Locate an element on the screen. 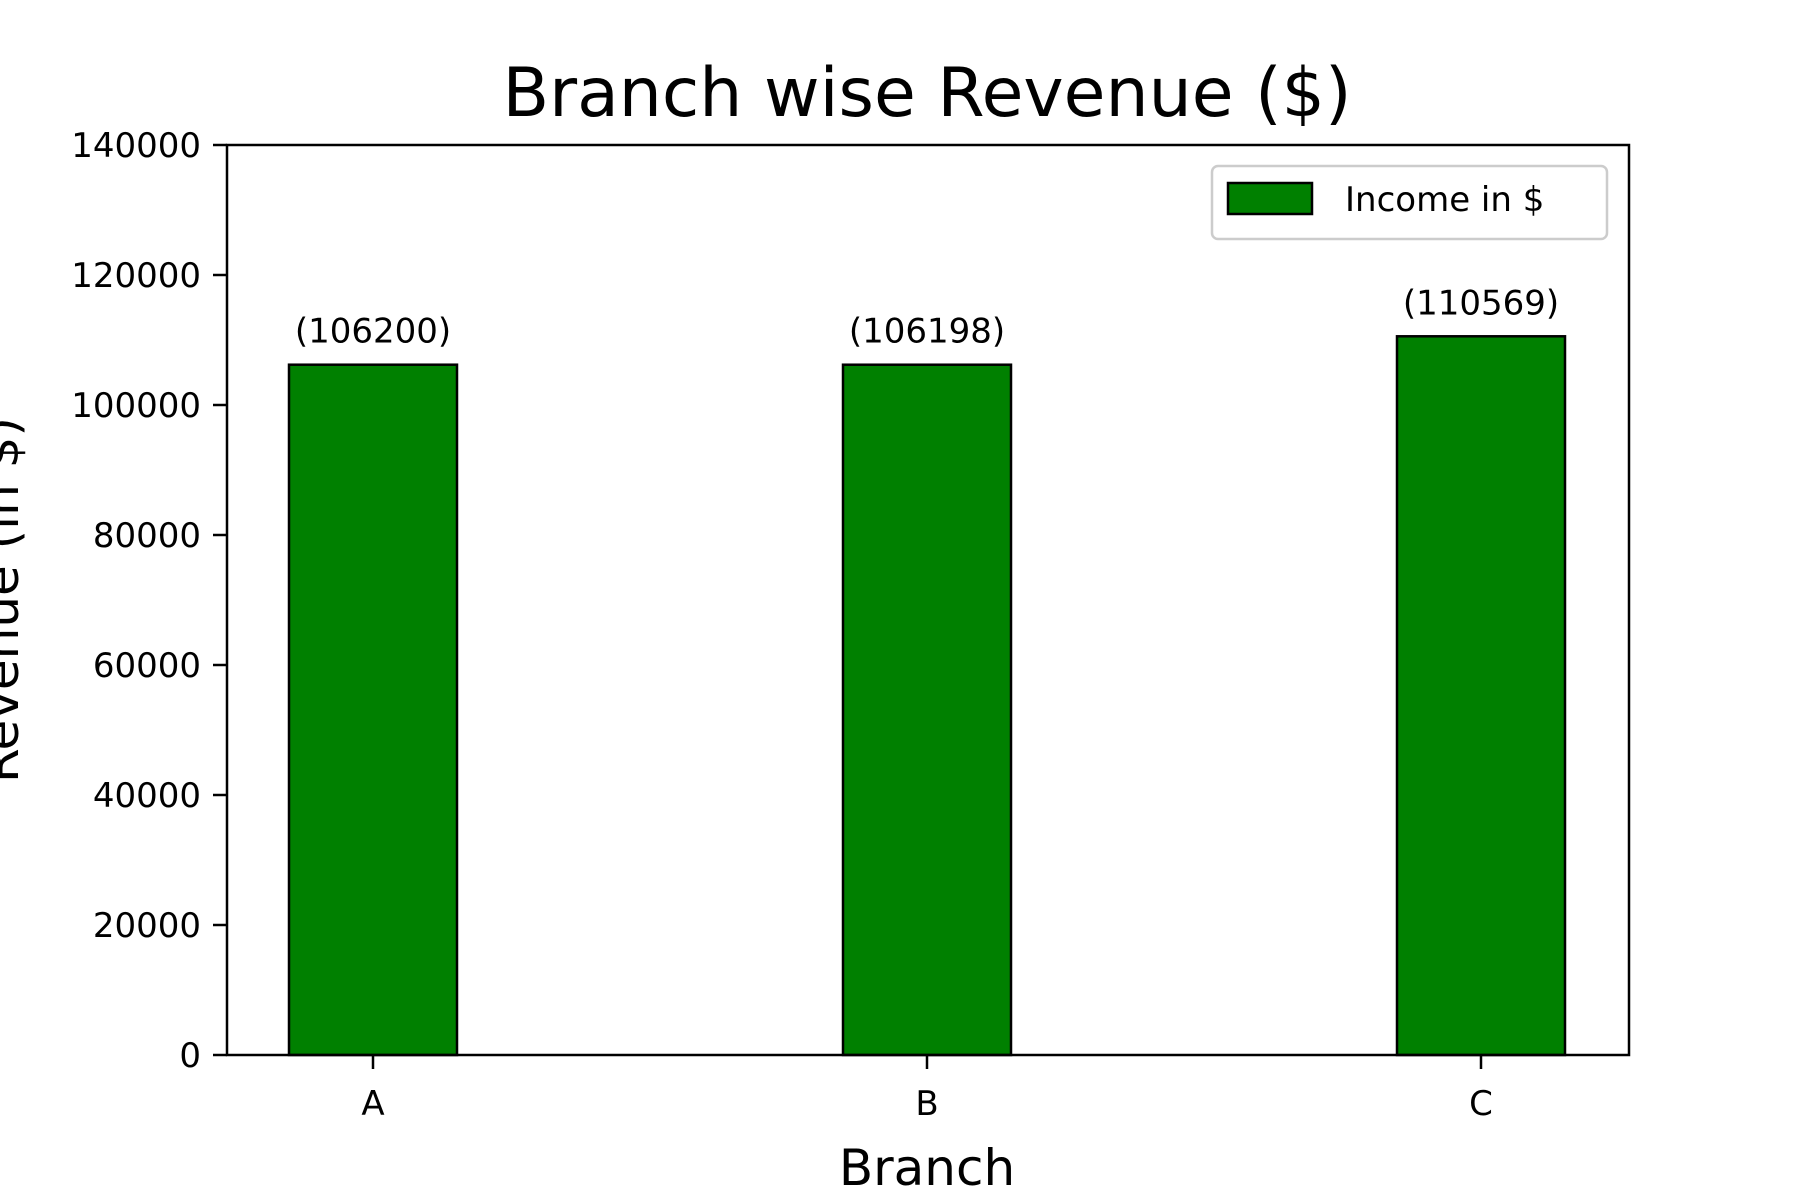 The height and width of the screenshot is (1200, 1800). bar-a is located at coordinates (373, 710).